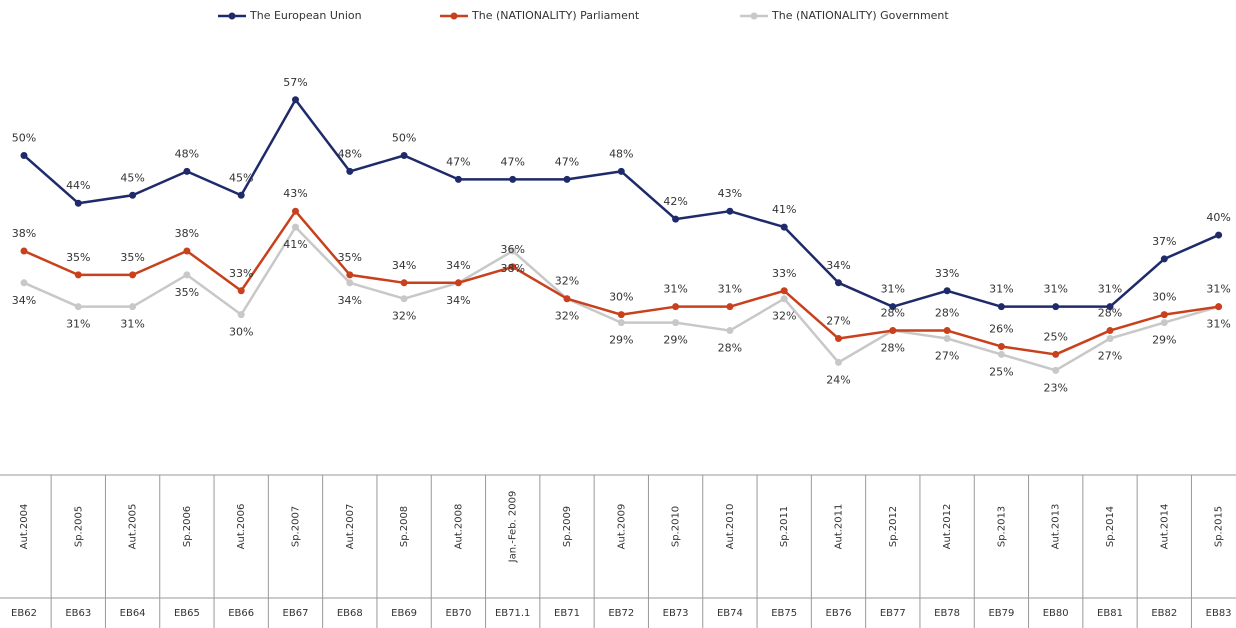  I want to click on data-label: 40%, so click(1218, 217).